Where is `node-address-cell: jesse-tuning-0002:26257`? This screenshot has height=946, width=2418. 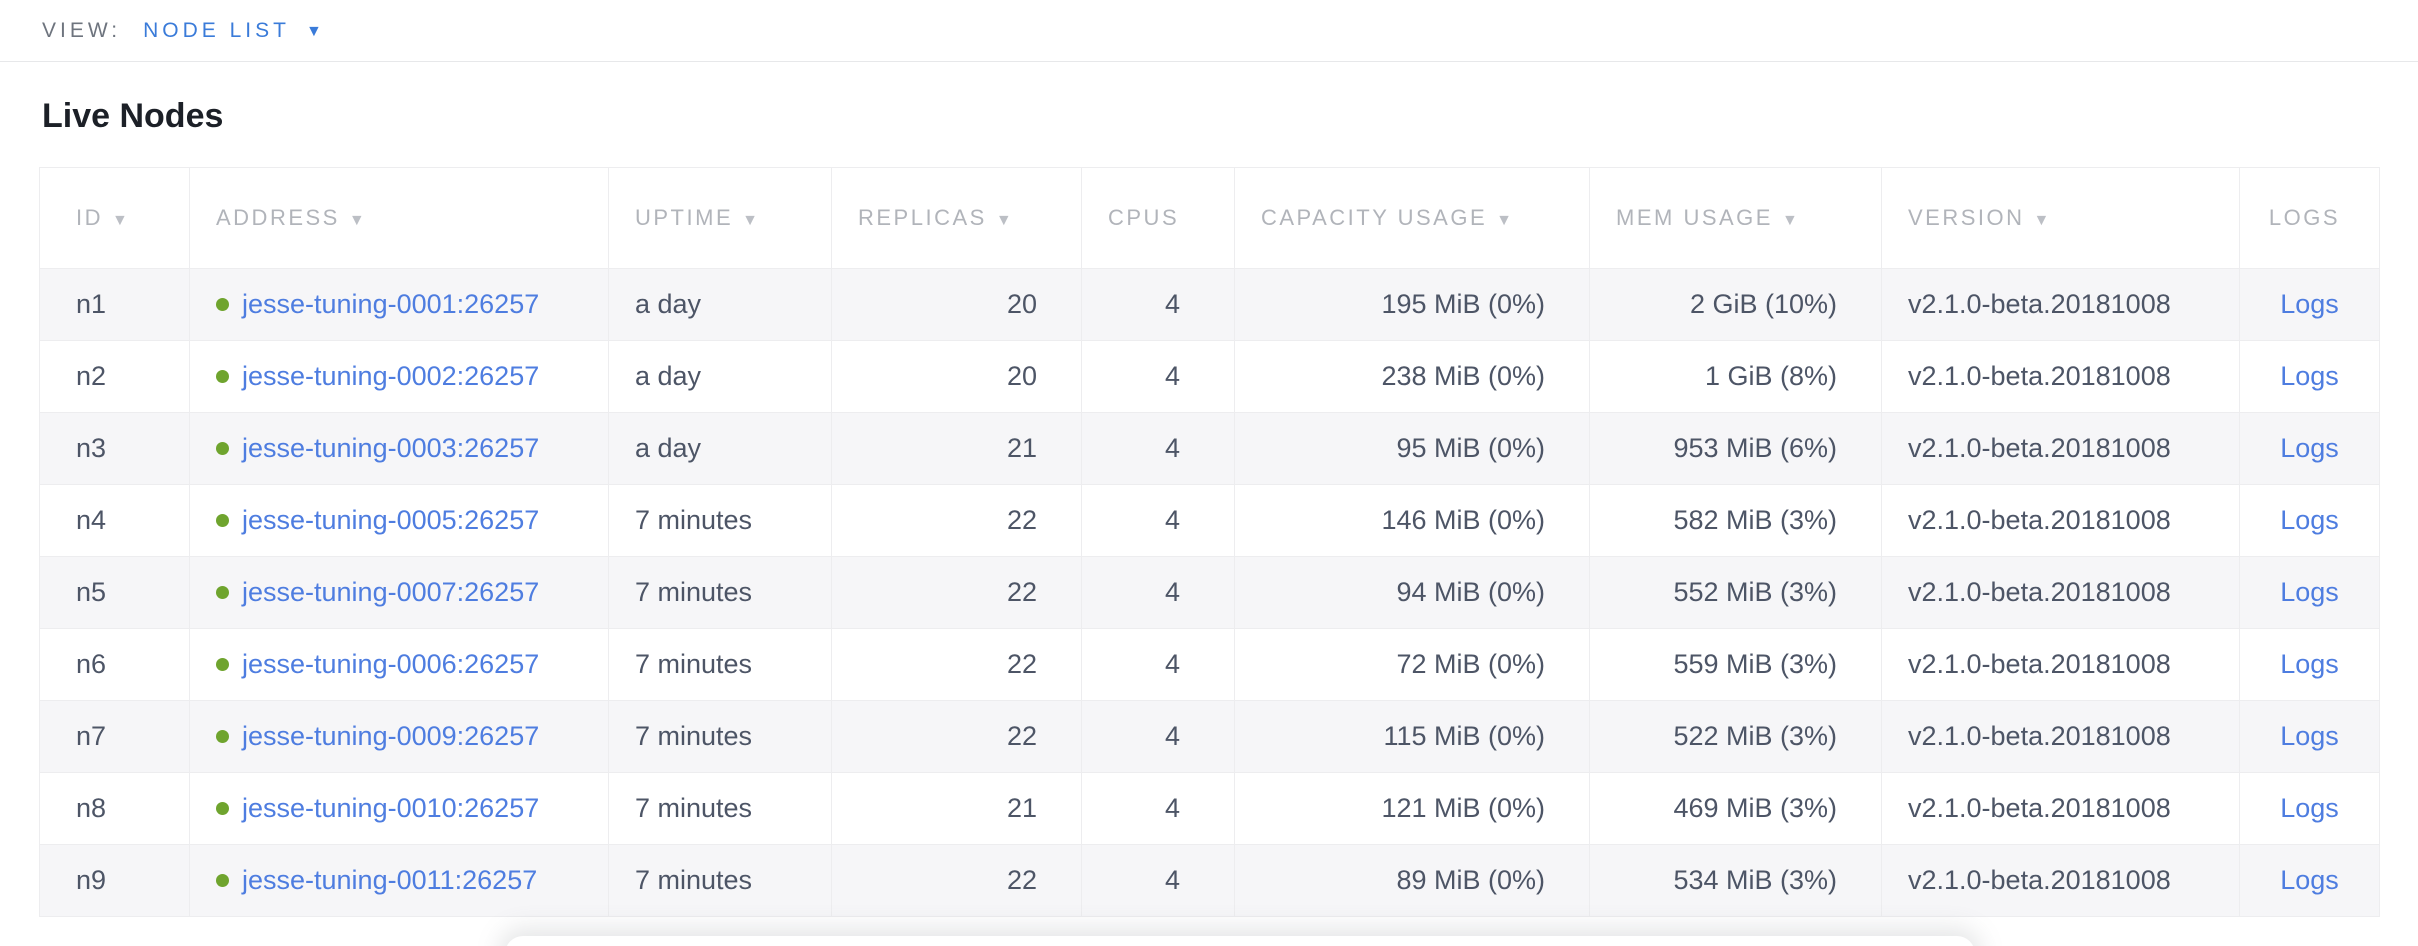
node-address-cell: jesse-tuning-0002:26257 is located at coordinates (399, 376).